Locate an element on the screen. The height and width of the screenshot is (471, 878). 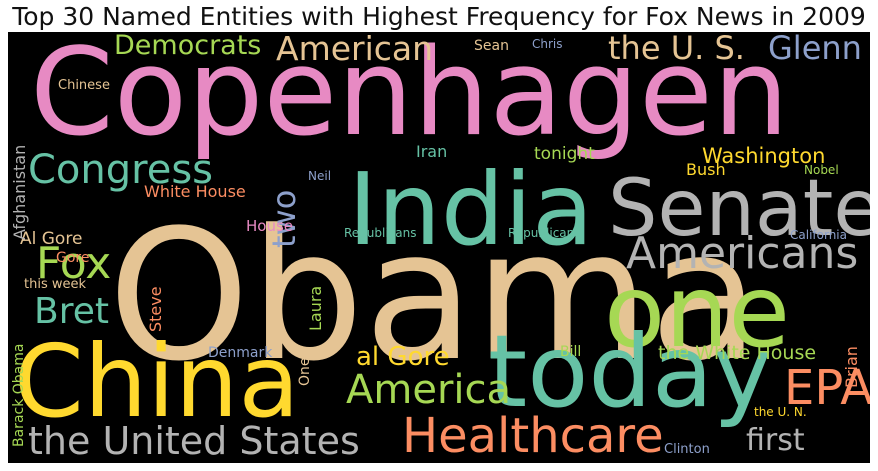
word-democrats: Democrats is located at coordinates (188, 46).